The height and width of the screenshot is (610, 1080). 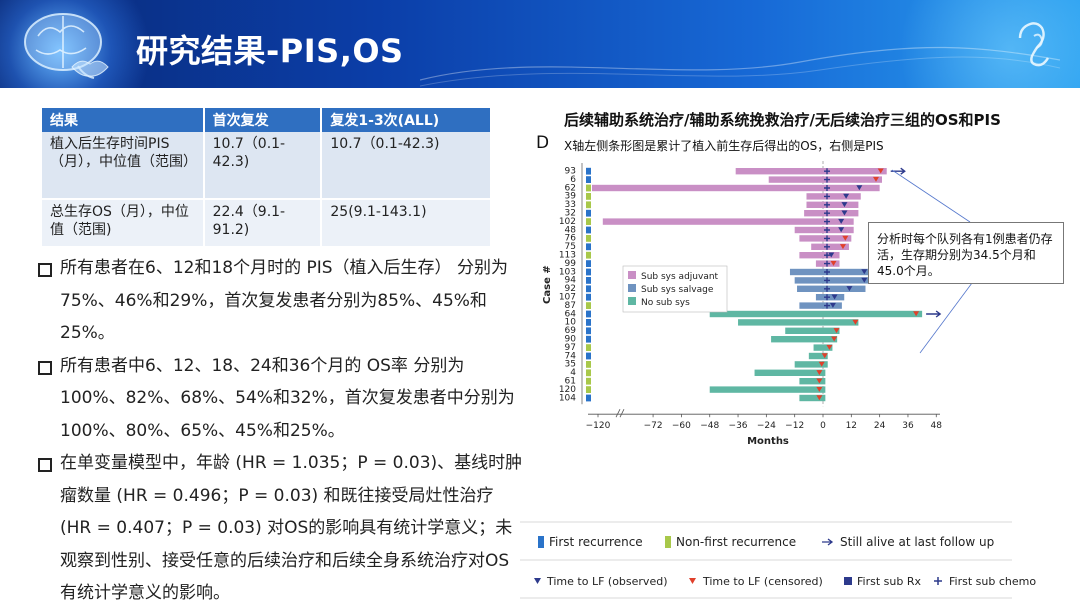 I want to click on header-banner: 研究结果-PIS,OS, so click(x=540, y=44).